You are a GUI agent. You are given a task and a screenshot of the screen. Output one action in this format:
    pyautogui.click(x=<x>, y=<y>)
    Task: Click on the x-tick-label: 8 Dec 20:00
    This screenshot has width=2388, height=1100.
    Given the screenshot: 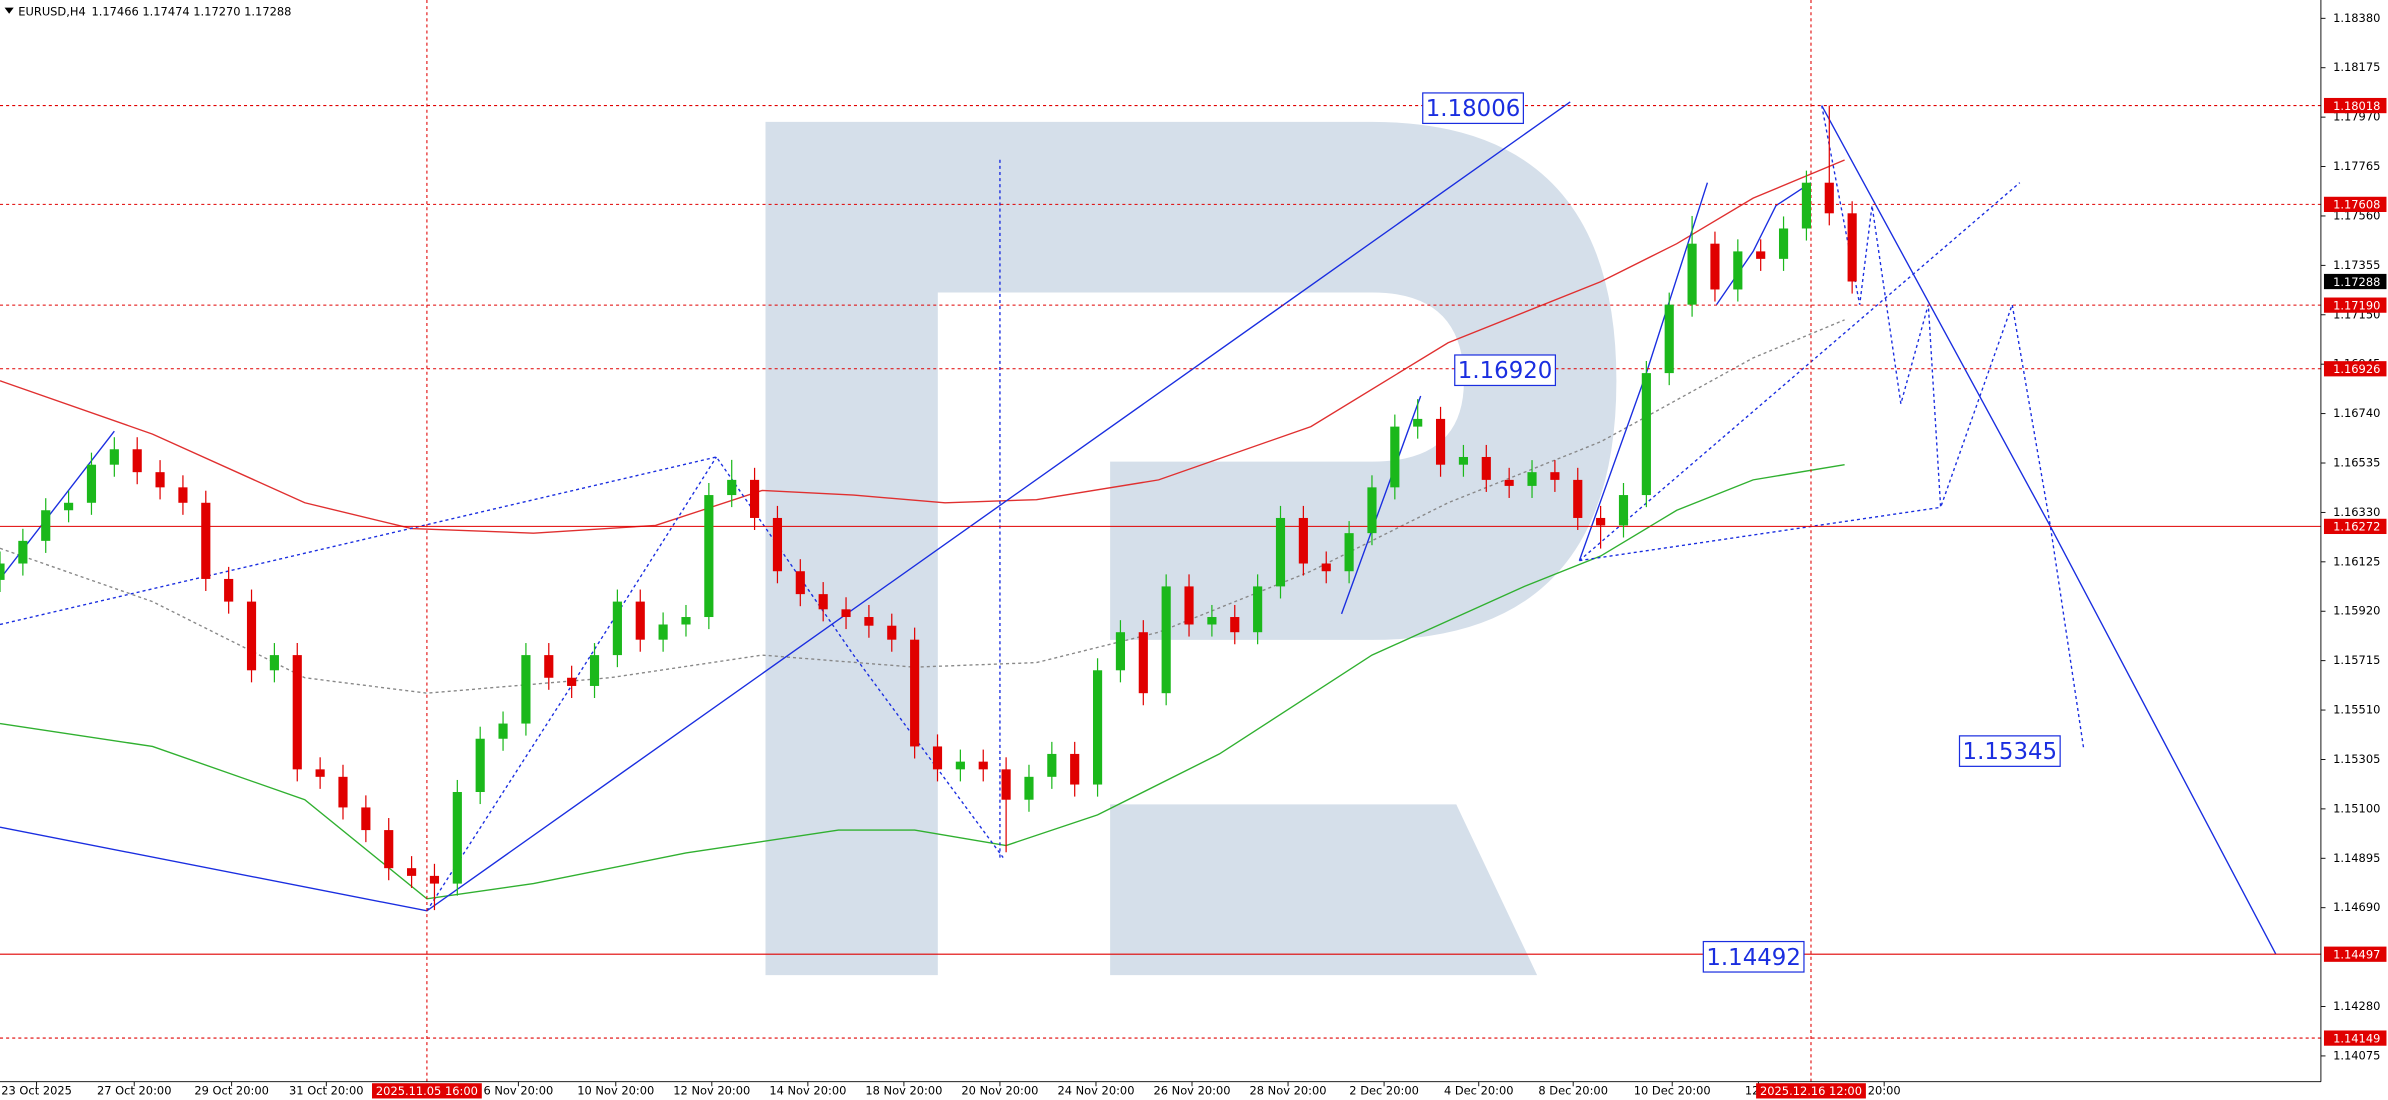 What is the action you would take?
    pyautogui.click(x=1573, y=1090)
    